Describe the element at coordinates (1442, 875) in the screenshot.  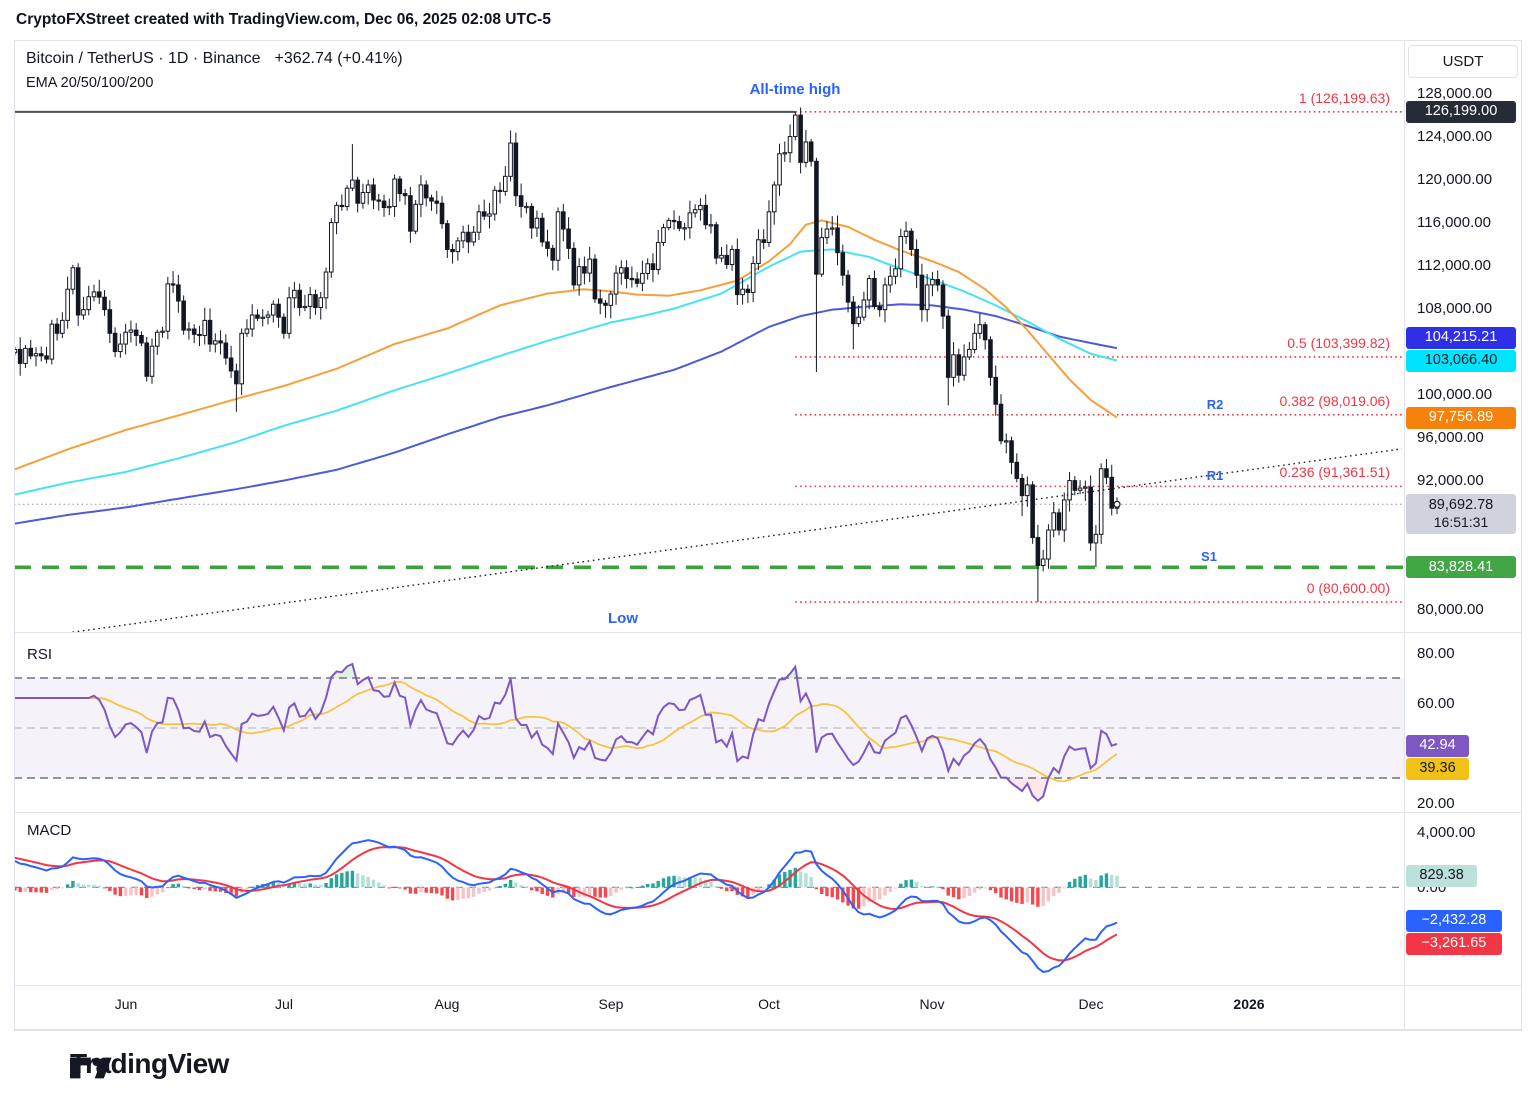
I see `macd-hist-badge: 829.38` at that location.